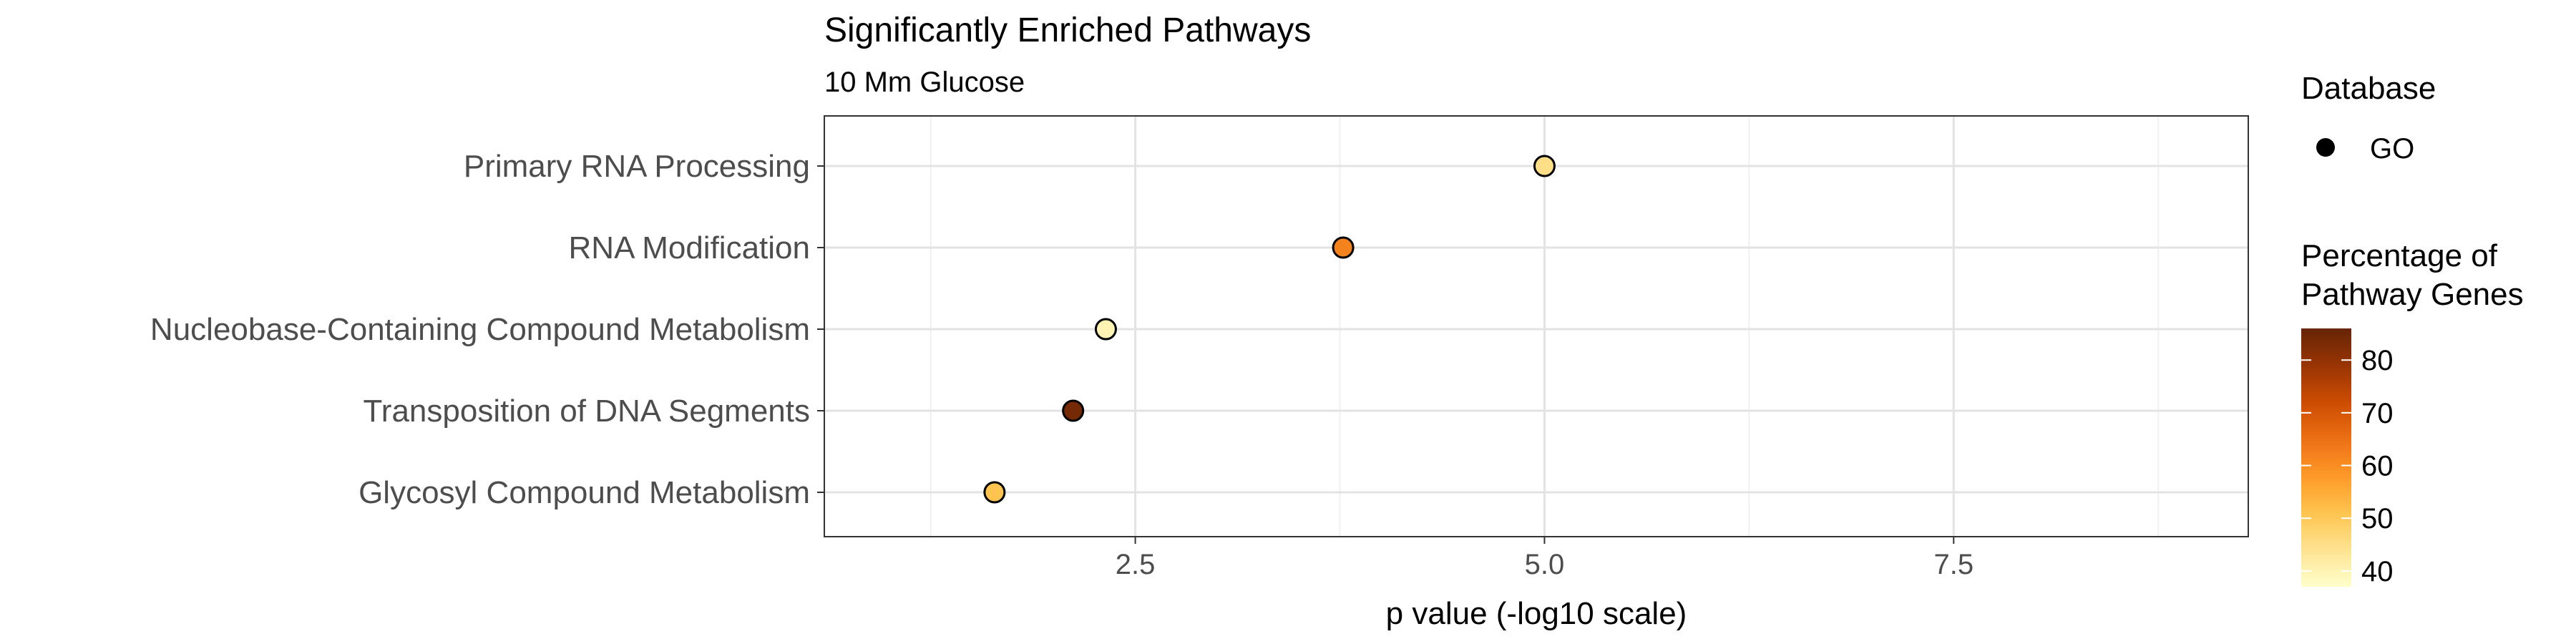 This screenshot has width=2576, height=644. What do you see at coordinates (584, 492) in the screenshot?
I see `y-tick-label-4: Glycosyl Compound Metabolism` at bounding box center [584, 492].